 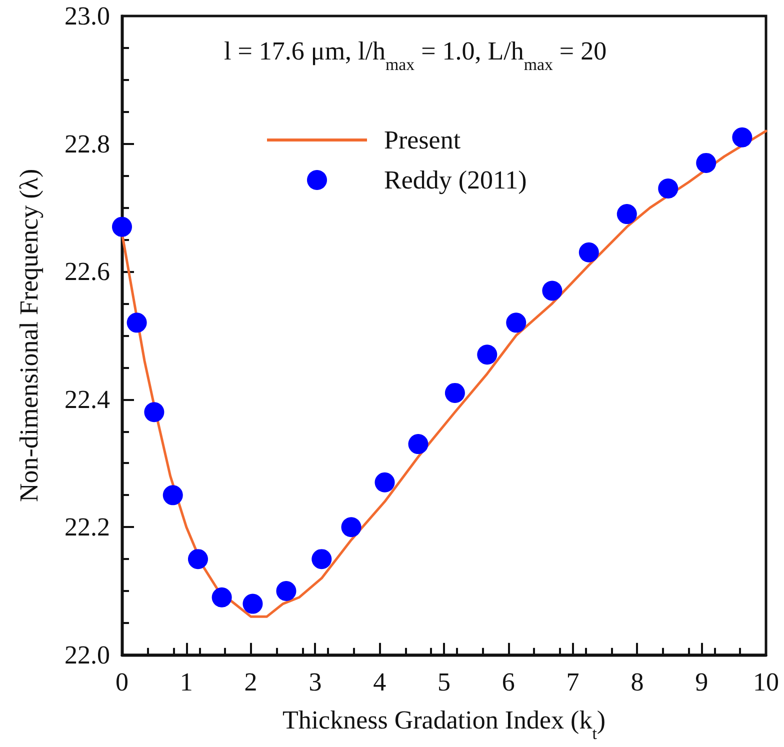 I want to click on x-tick-label: 10, so click(x=766, y=681).